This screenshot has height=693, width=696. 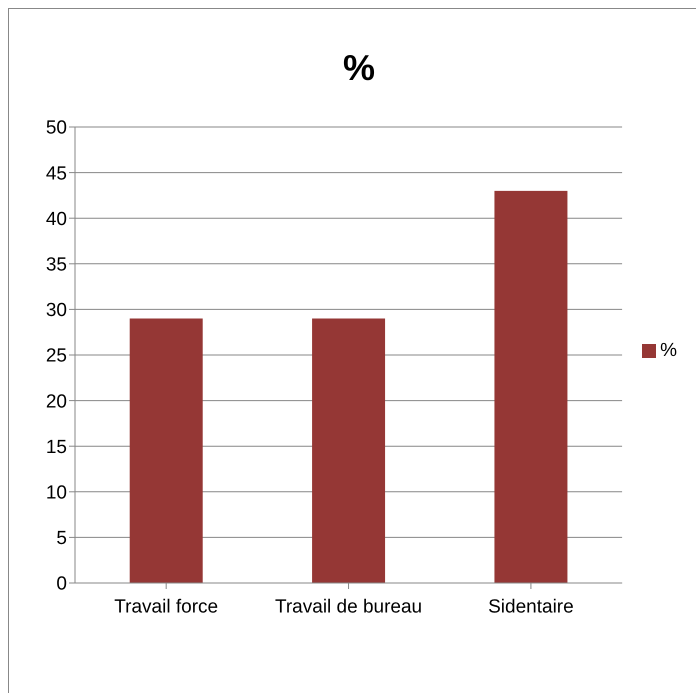 What do you see at coordinates (56, 265) in the screenshot?
I see `y-tick-label: 35` at bounding box center [56, 265].